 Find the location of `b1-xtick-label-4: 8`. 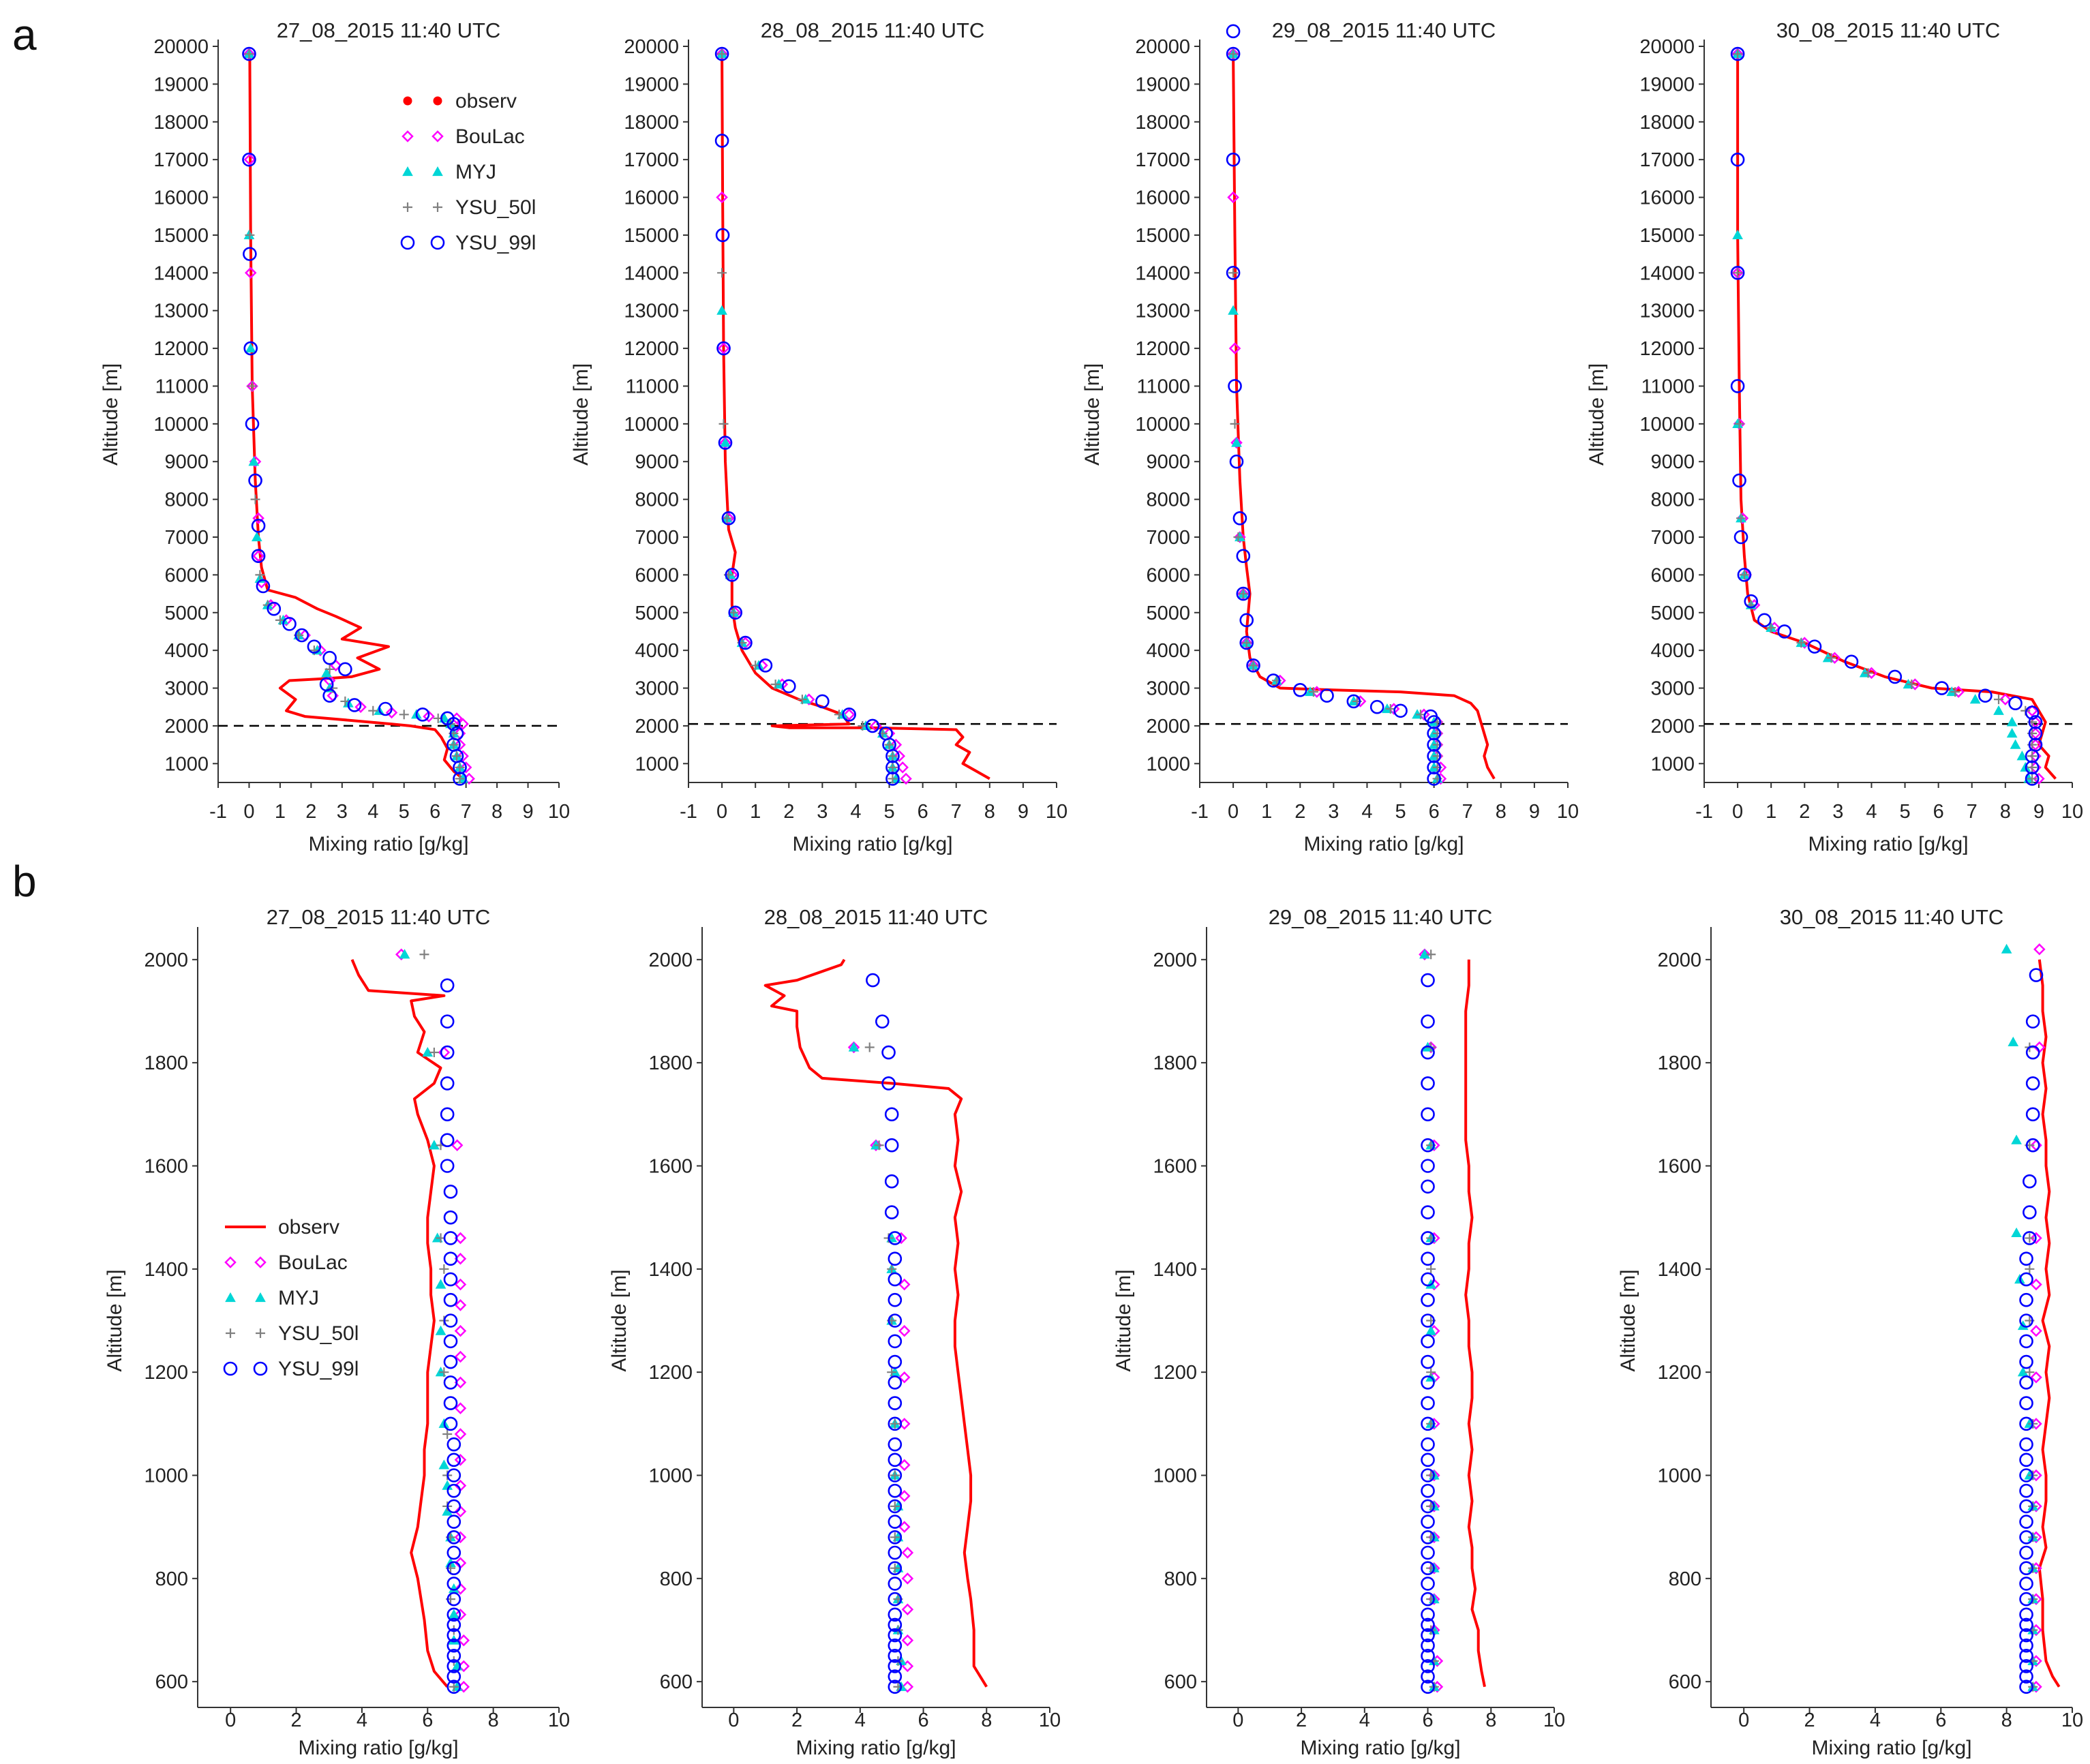

b1-xtick-label-4: 8 is located at coordinates (493, 1720).